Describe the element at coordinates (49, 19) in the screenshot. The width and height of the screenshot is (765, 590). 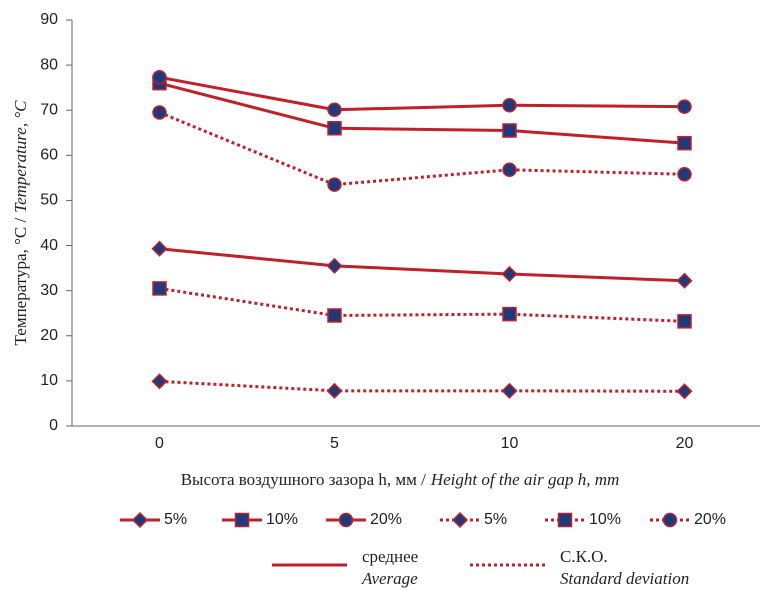
I see `y-tick-label: 90` at that location.